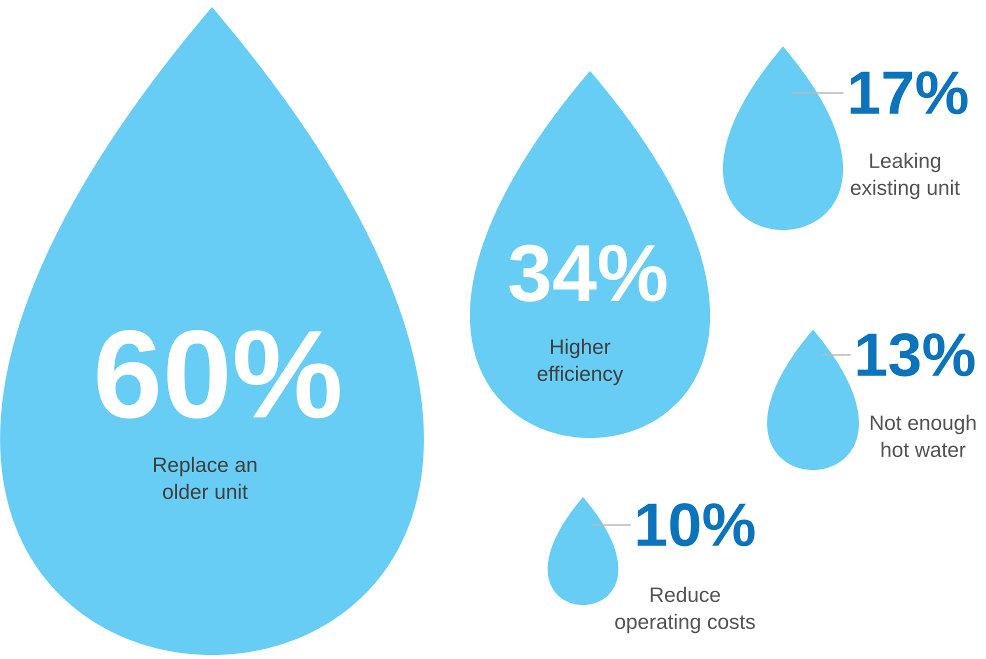  I want to click on category-label: Leaking existing unit, so click(905, 176).